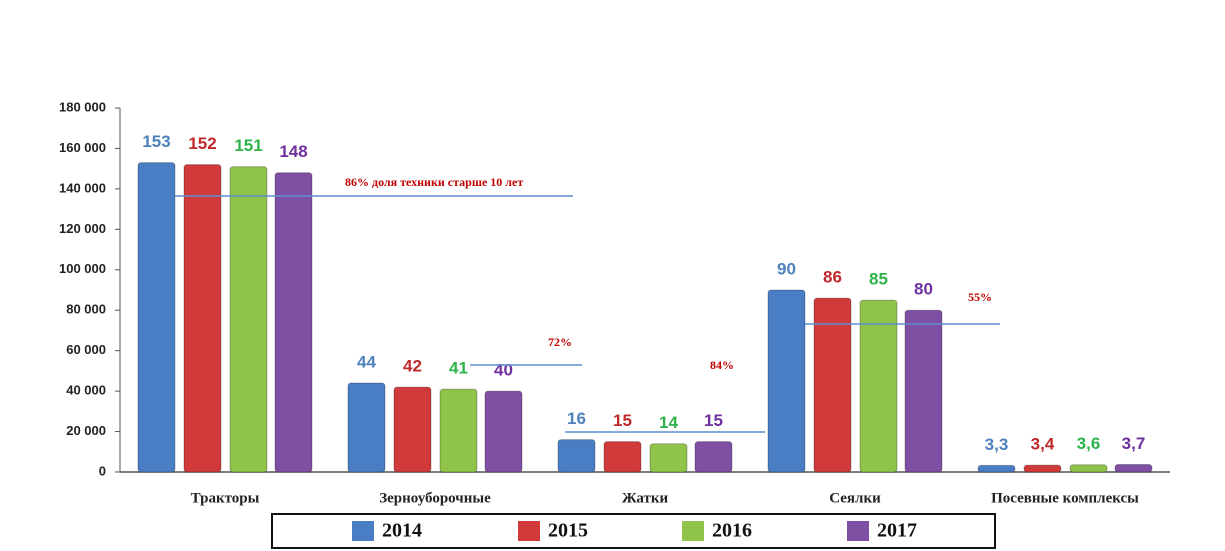  What do you see at coordinates (248, 145) in the screenshot?
I see `value-label: 151` at bounding box center [248, 145].